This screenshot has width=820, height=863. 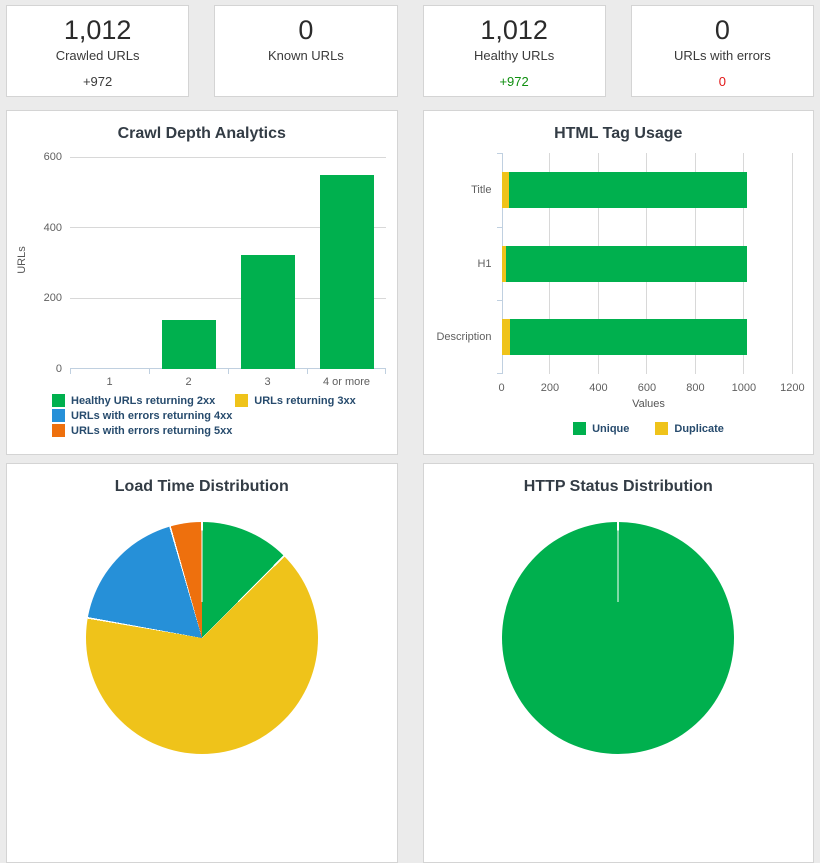 I want to click on x-tick-label: 3, so click(x=267, y=382).